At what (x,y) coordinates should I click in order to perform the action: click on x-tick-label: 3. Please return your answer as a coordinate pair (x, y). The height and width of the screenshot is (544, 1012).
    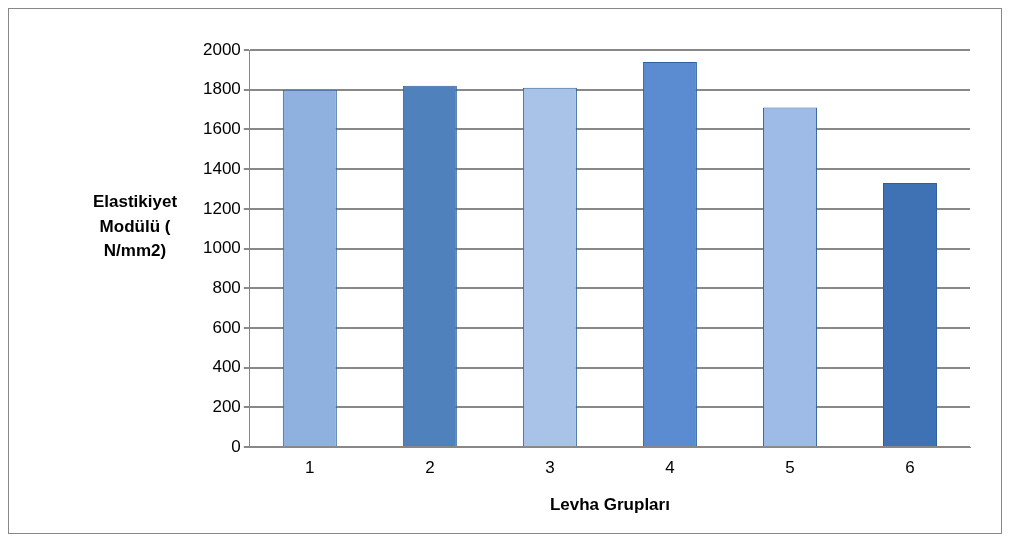
    Looking at the image, I should click on (550, 468).